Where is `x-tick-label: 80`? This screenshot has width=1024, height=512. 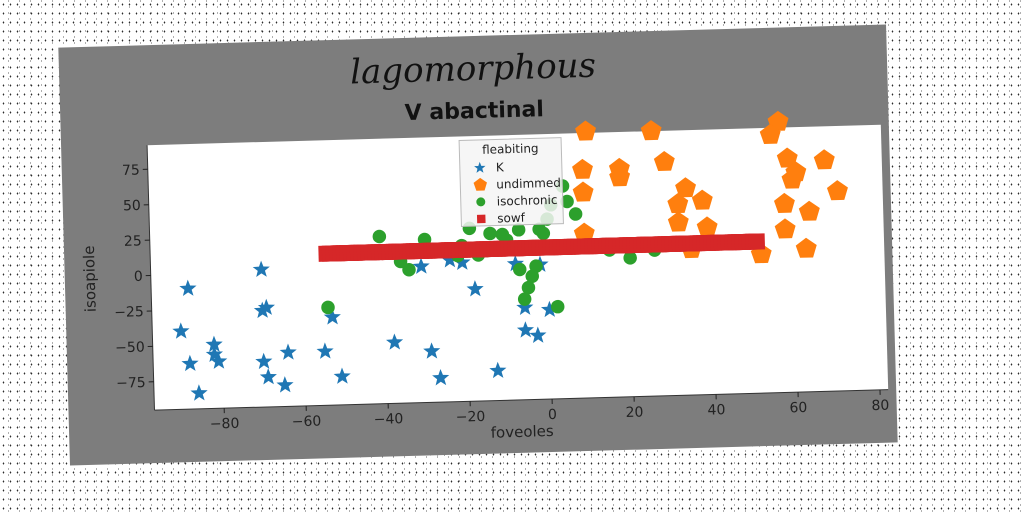 x-tick-label: 80 is located at coordinates (880, 406).